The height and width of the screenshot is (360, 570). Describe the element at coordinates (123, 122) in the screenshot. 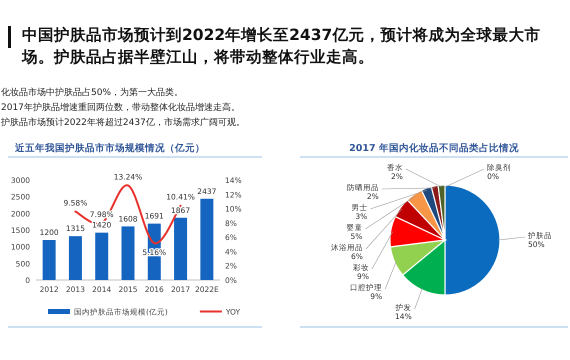

I see `text: 护肤品市场预计2022年将超过2437亿，市场需求广阔可观。` at that location.